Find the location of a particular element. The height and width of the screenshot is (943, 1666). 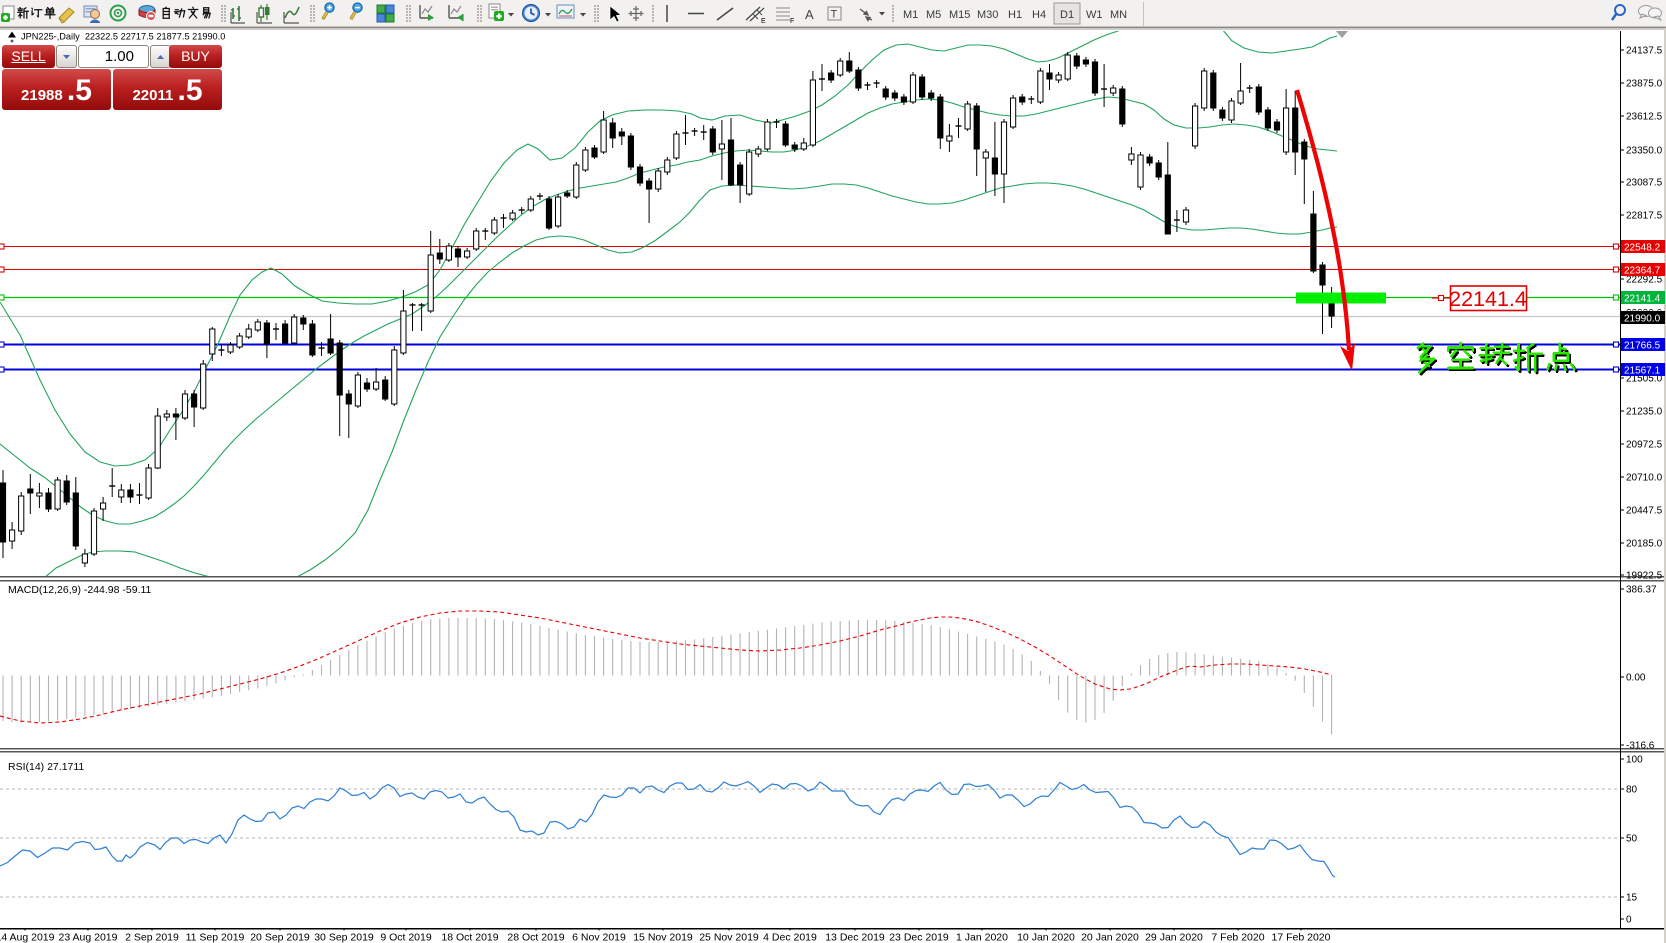

svg-text: 30 Sep 2019 is located at coordinates (344, 937).